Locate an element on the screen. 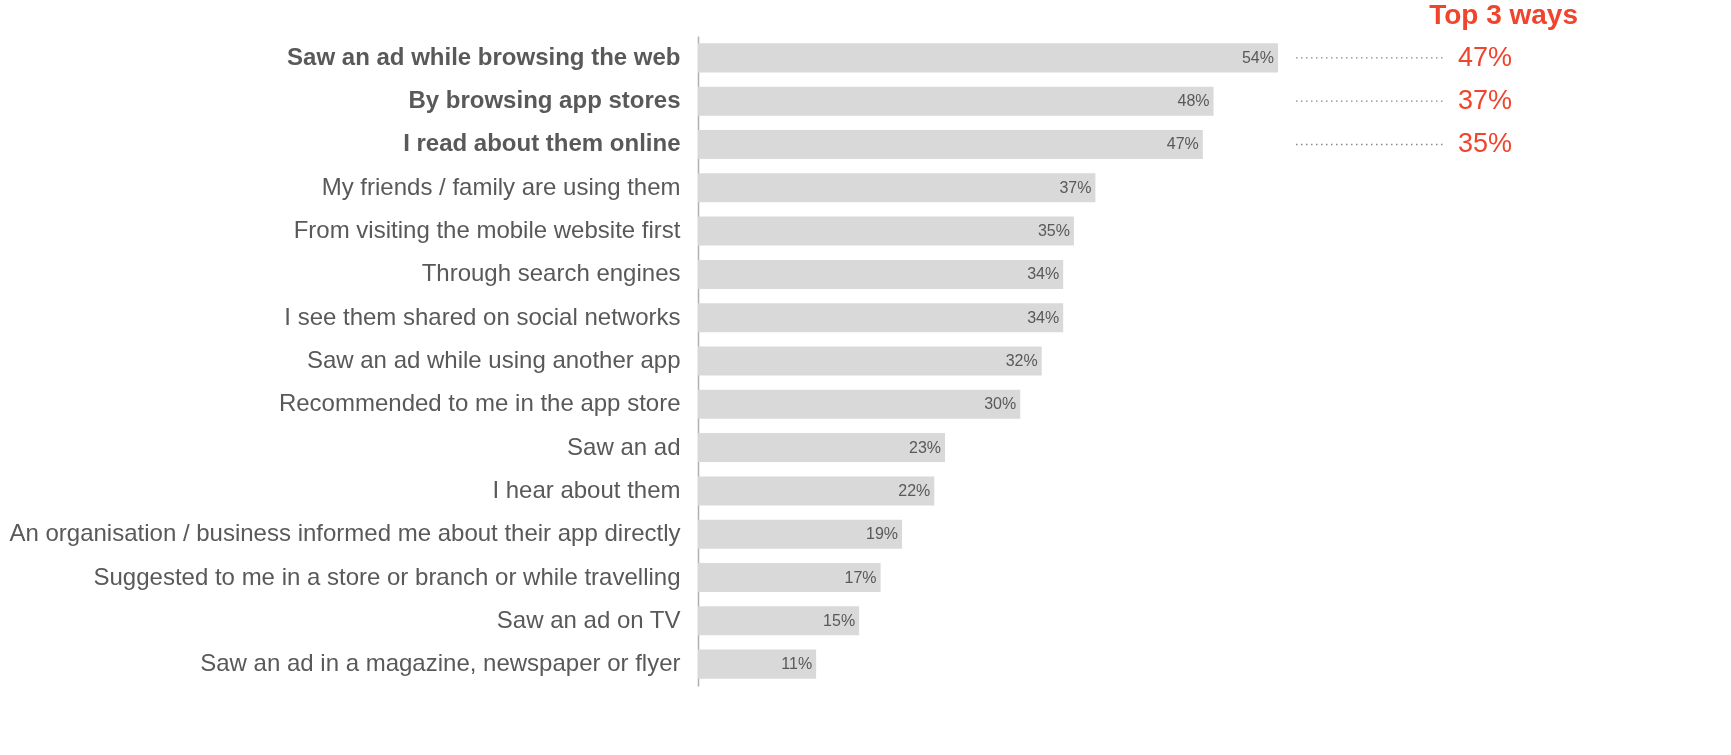 This screenshot has height=755, width=1731. data-label: 35% is located at coordinates (1053, 231).